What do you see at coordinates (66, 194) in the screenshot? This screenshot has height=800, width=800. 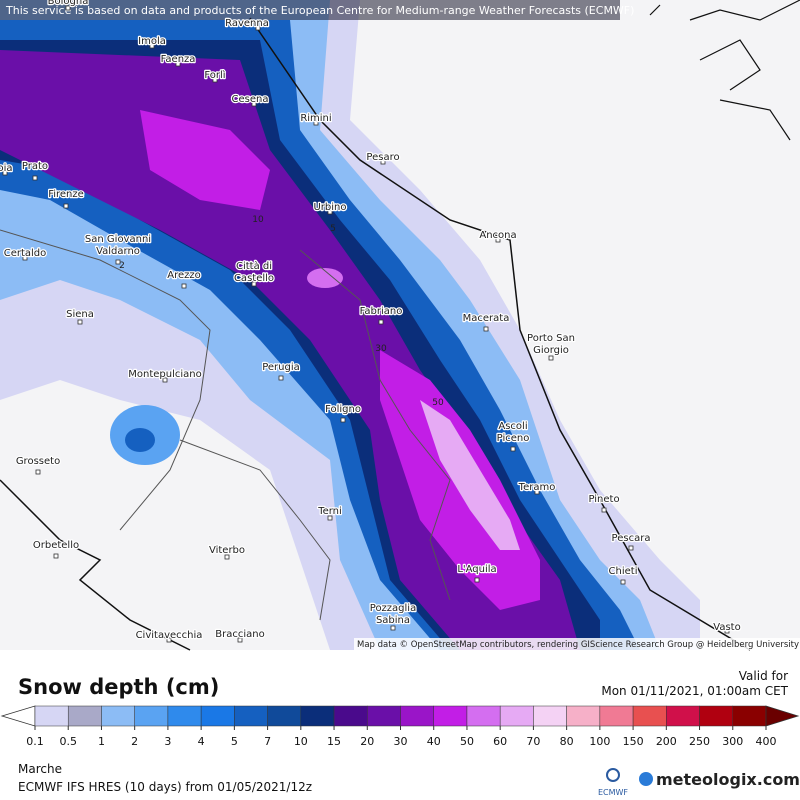 I see `city-label: Firenze` at bounding box center [66, 194].